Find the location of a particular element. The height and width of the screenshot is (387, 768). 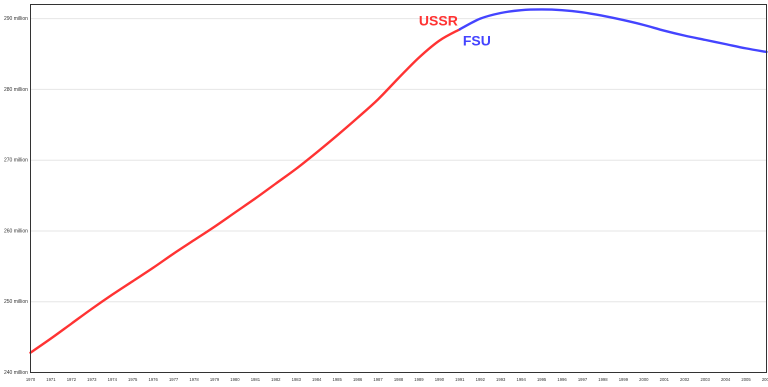

series-labels: USSR FSU is located at coordinates (455, 30).